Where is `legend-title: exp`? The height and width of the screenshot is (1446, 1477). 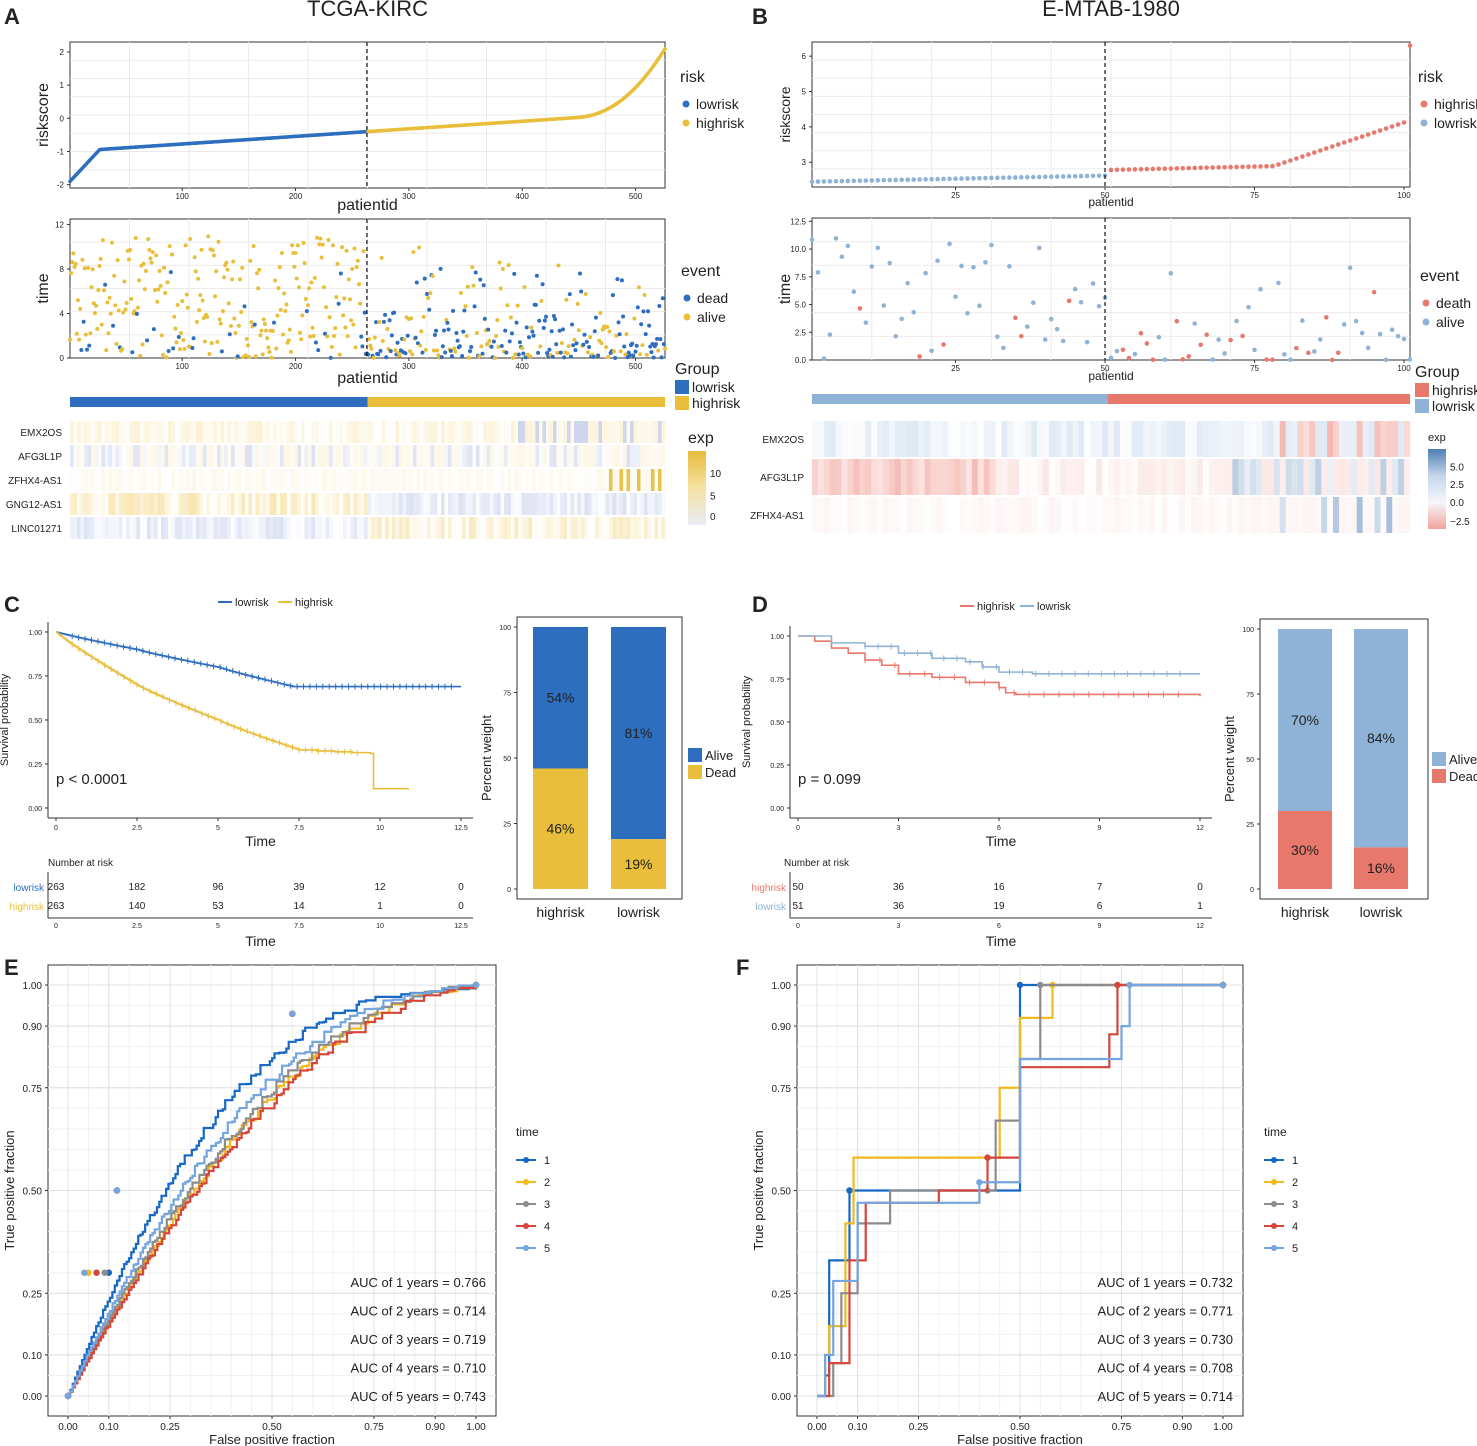 legend-title: exp is located at coordinates (1437, 438).